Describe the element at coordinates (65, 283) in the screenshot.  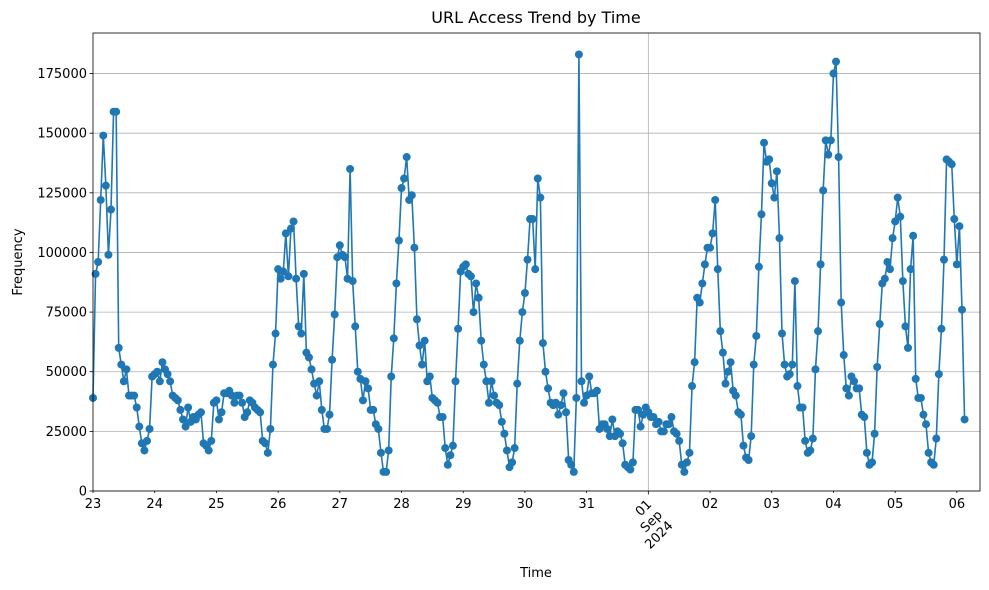
I see `y-axis: 0 25000 50000 75000 100000 125000 150000 175000` at that location.